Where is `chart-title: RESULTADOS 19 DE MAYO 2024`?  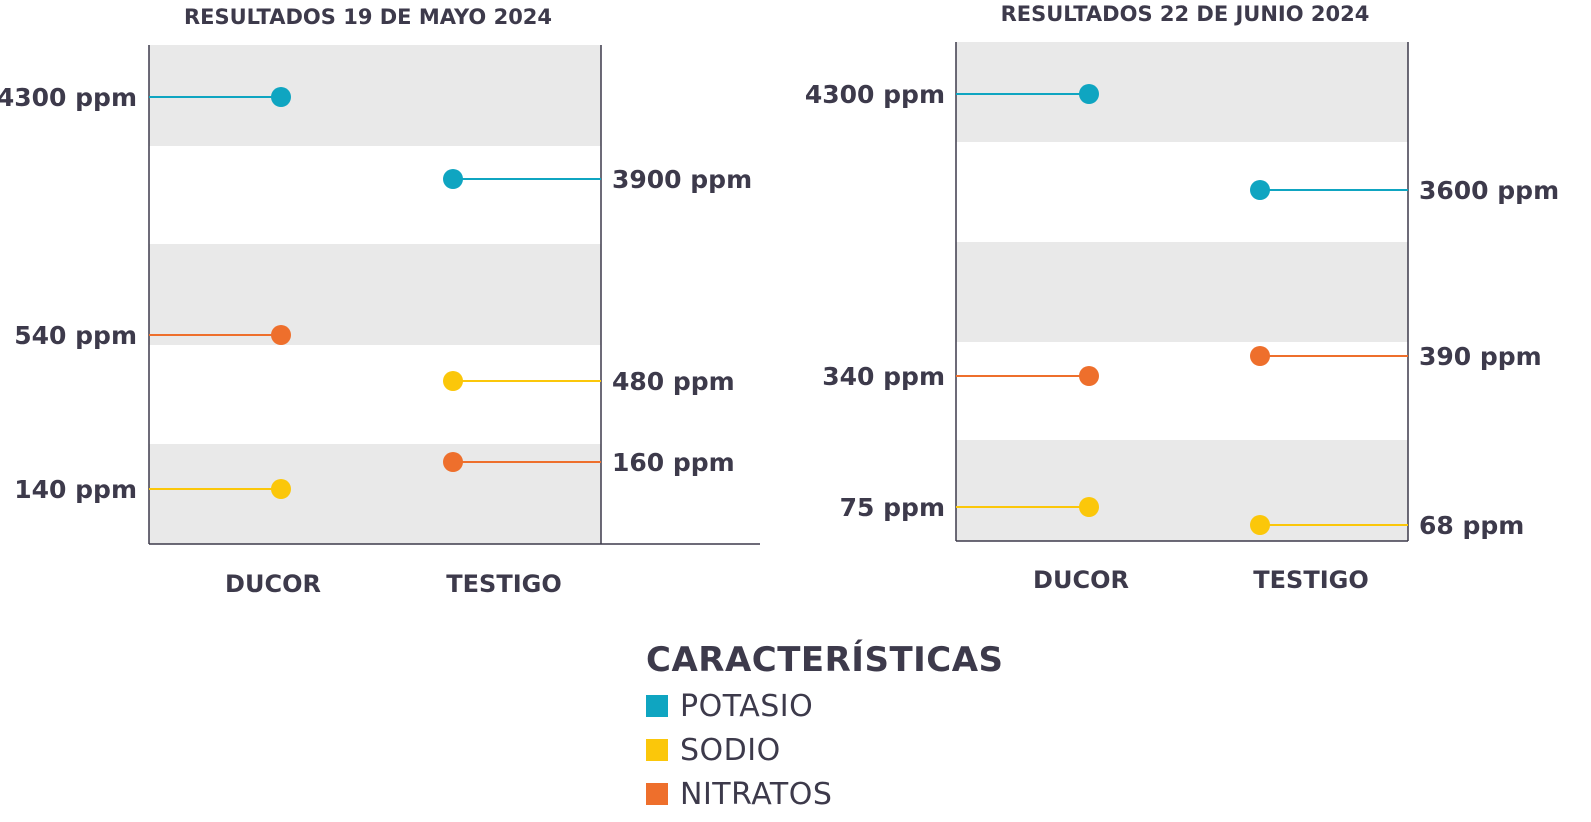
chart-title: RESULTADOS 19 DE MAYO 2024 is located at coordinates (368, 17).